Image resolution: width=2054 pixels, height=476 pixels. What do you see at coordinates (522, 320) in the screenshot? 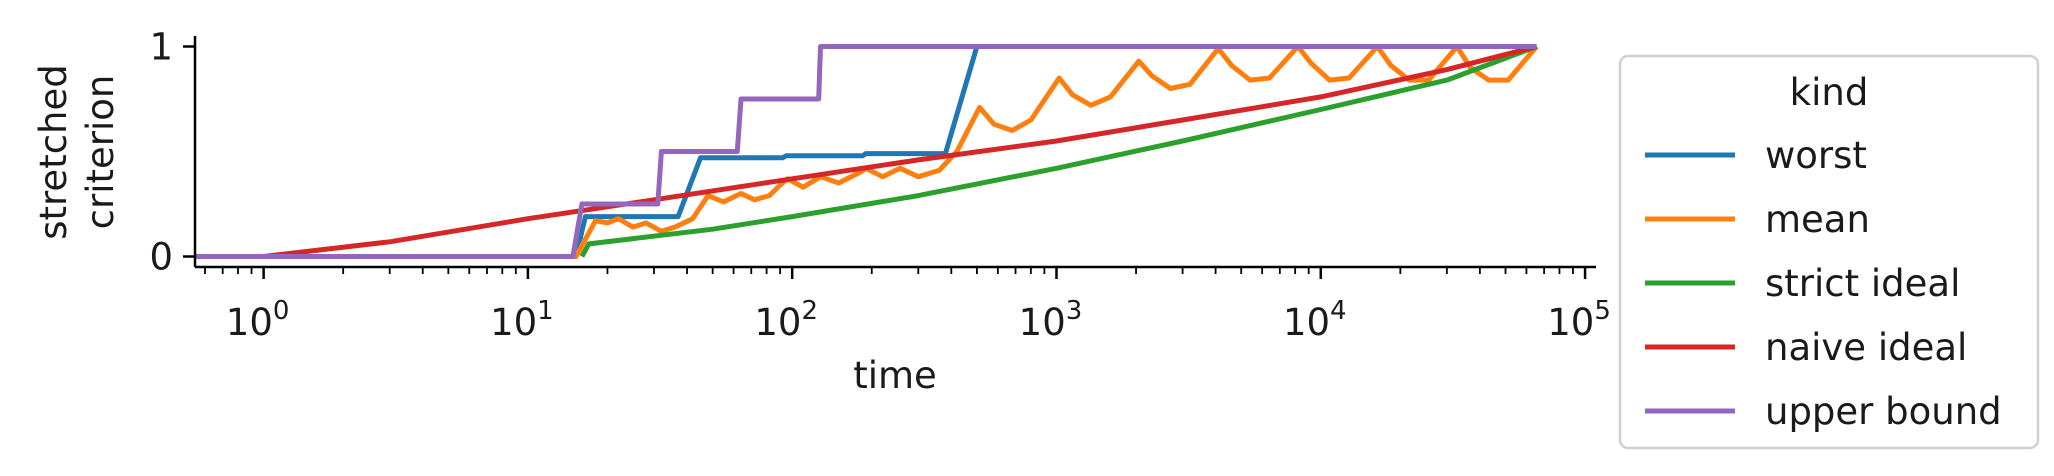
I see `x-tick-label: 10¹` at bounding box center [522, 320].